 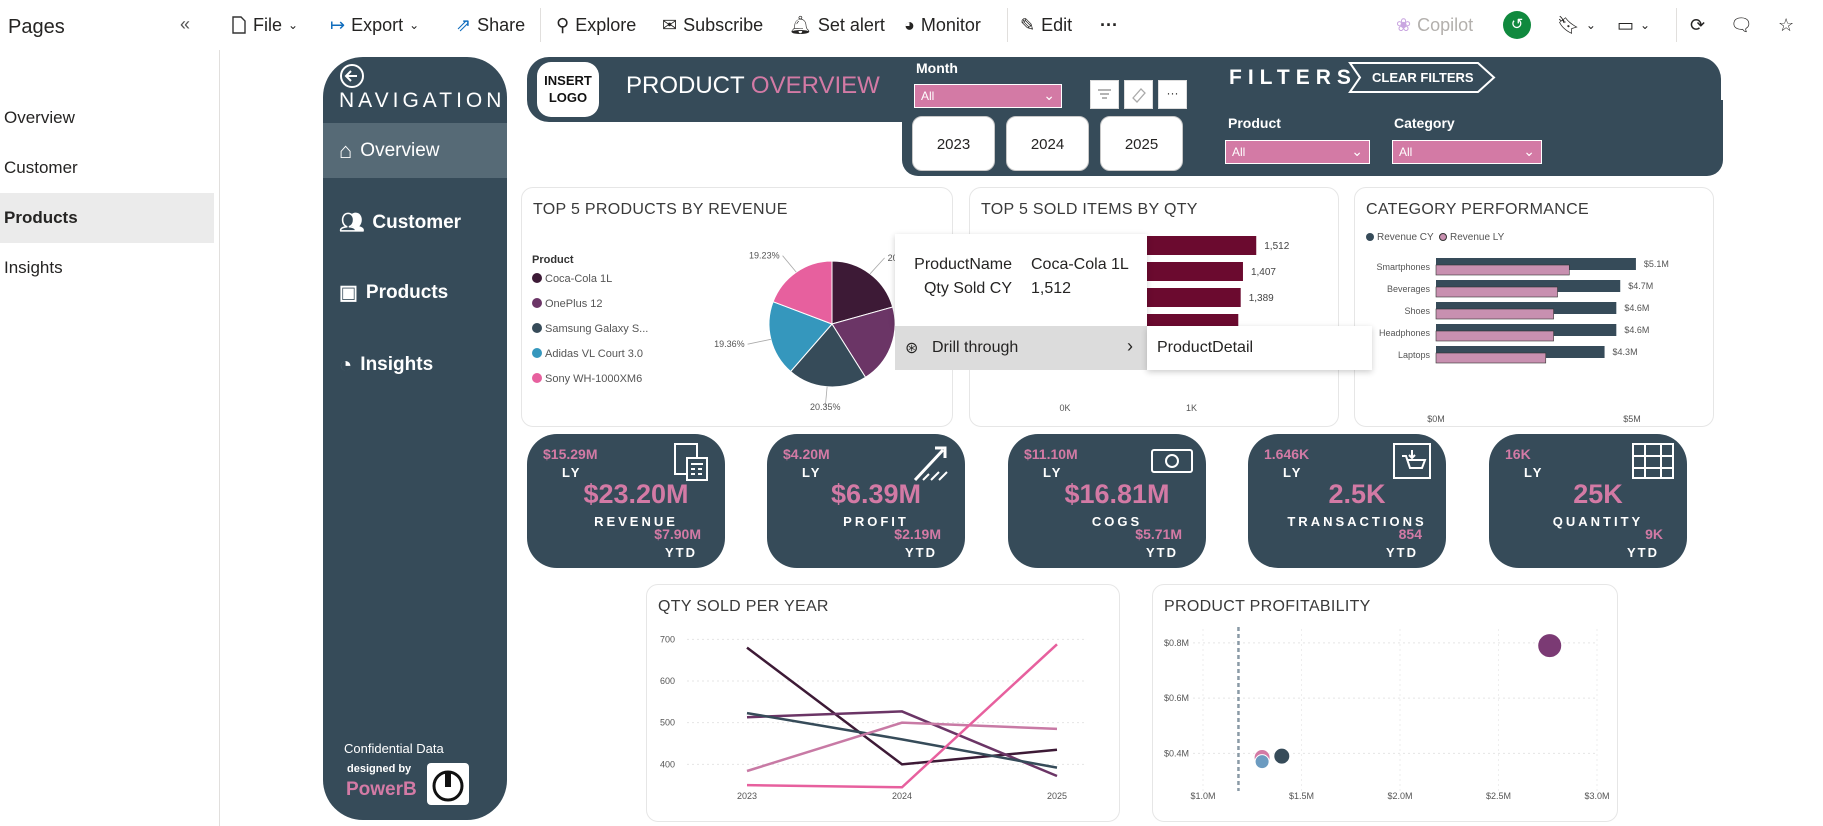 What do you see at coordinates (677, 534) in the screenshot?
I see `kpi-ytd-value: $7.90M` at bounding box center [677, 534].